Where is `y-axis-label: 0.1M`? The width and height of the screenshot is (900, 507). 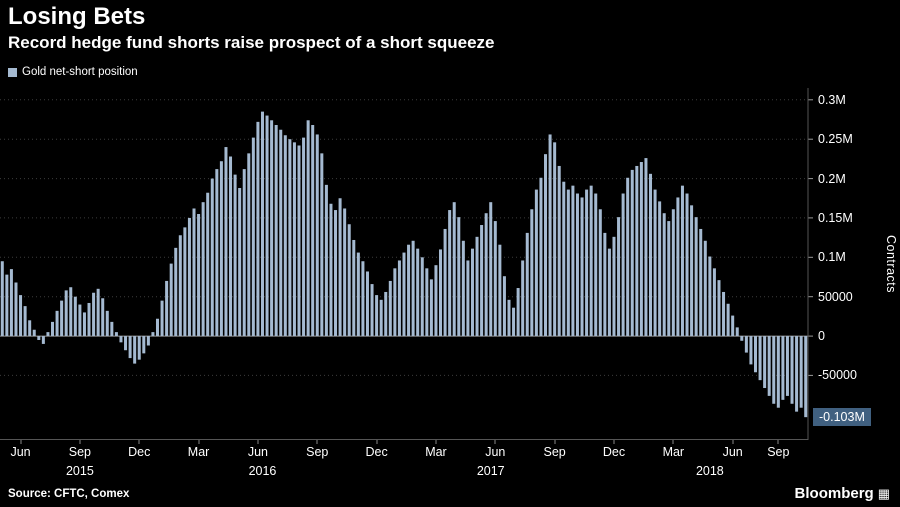
y-axis-label: 0.1M is located at coordinates (832, 257).